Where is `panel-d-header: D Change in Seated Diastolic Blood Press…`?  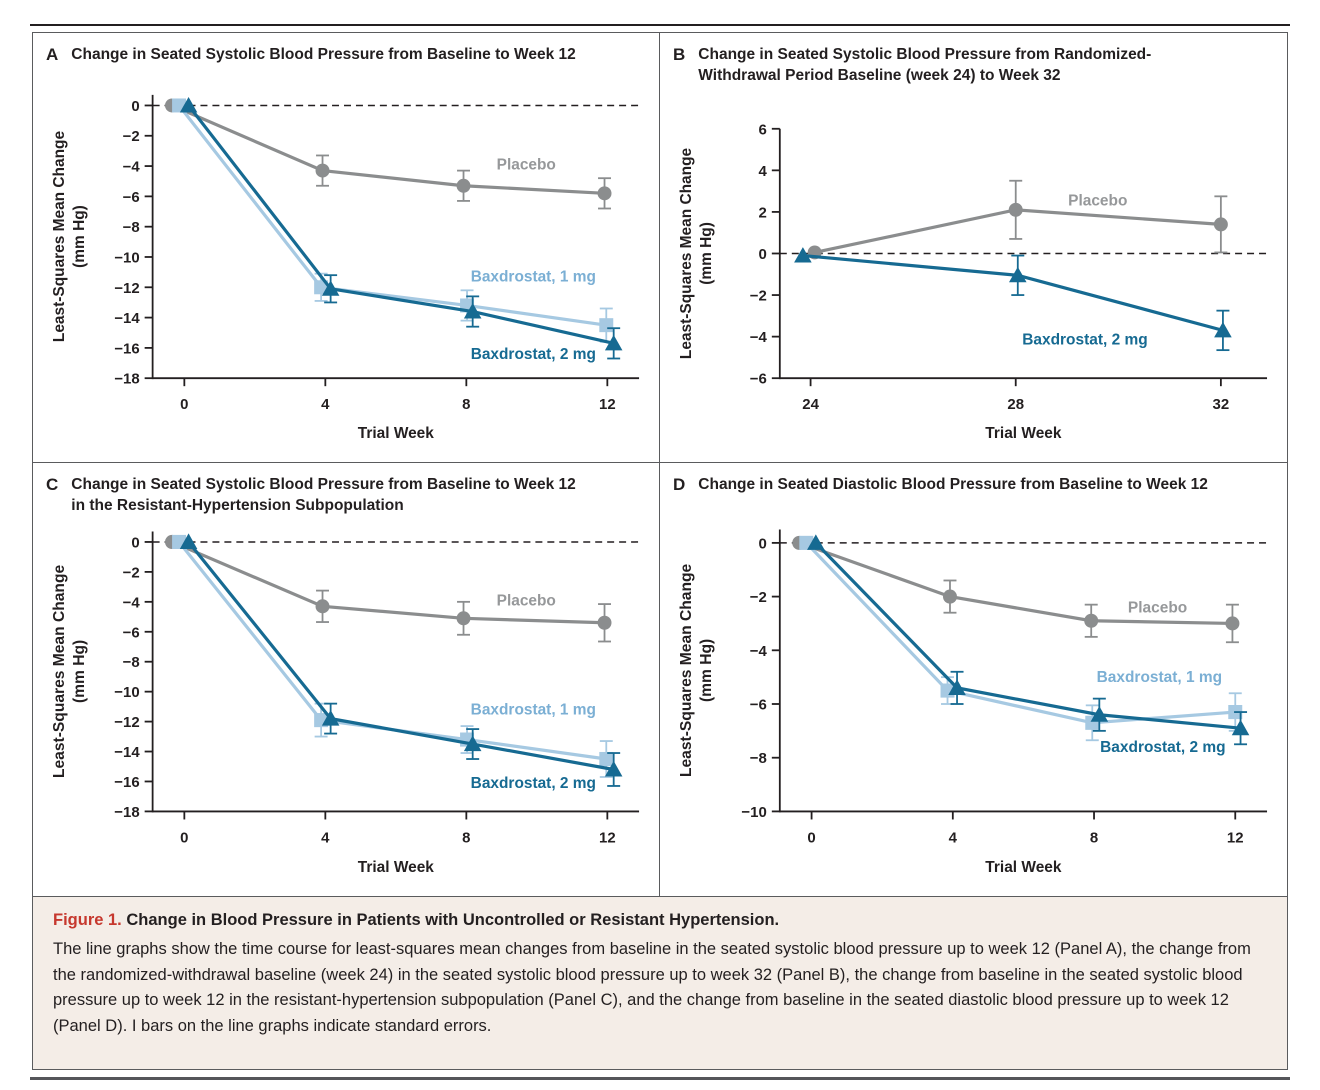
panel-d-header: D Change in Seated Diastolic Blood Press… is located at coordinates (977, 485).